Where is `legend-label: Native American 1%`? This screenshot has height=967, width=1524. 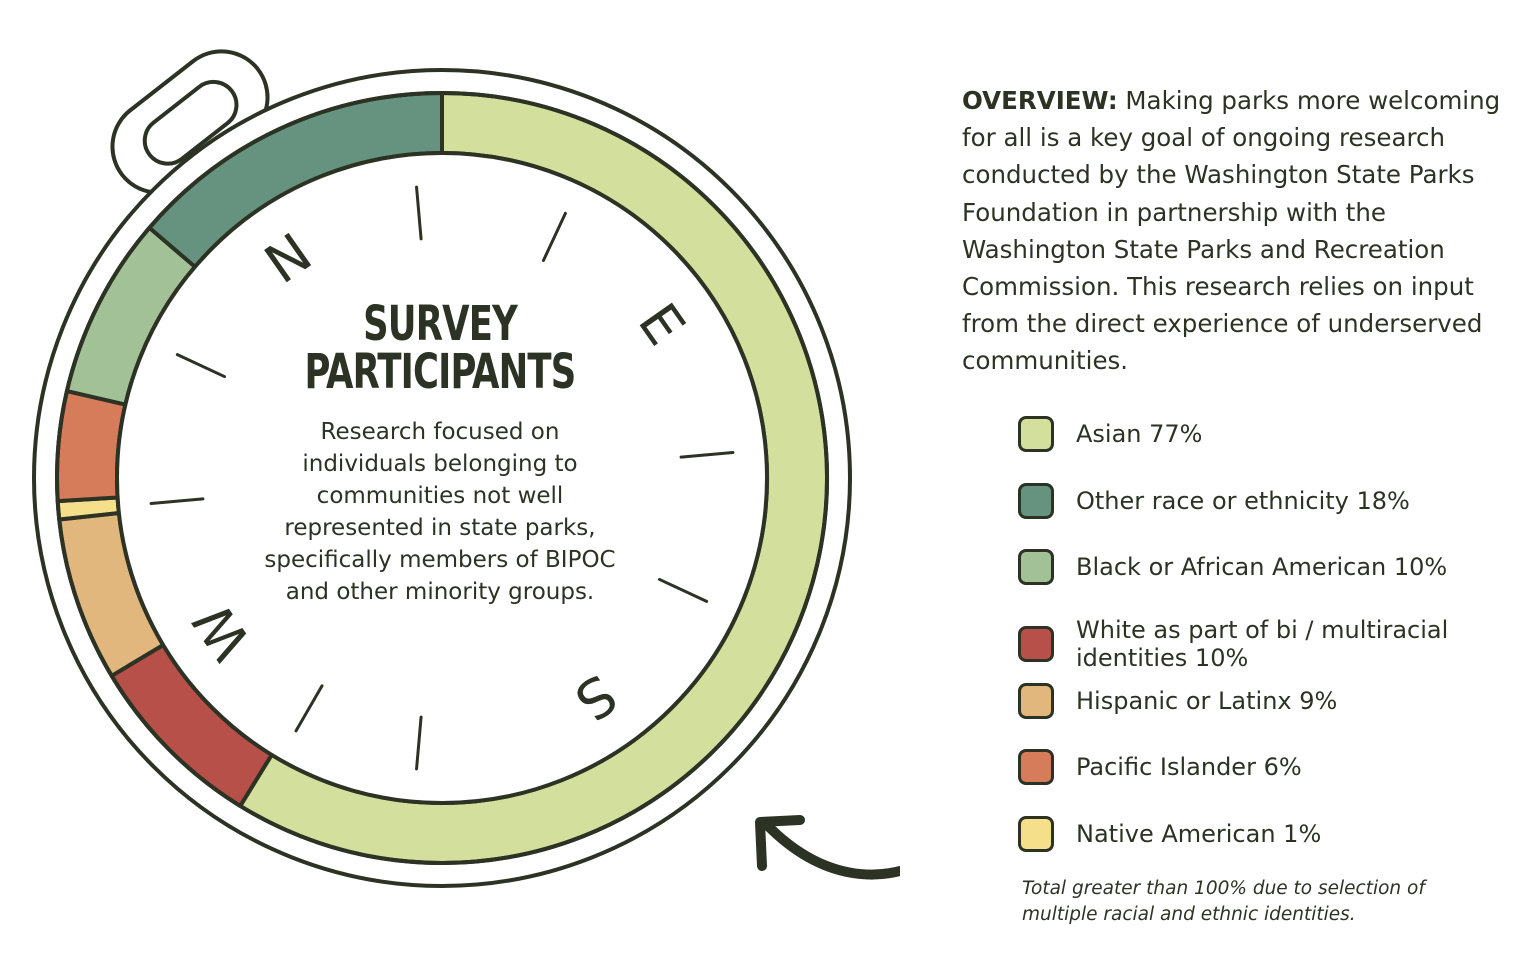
legend-label: Native American 1% is located at coordinates (1199, 834).